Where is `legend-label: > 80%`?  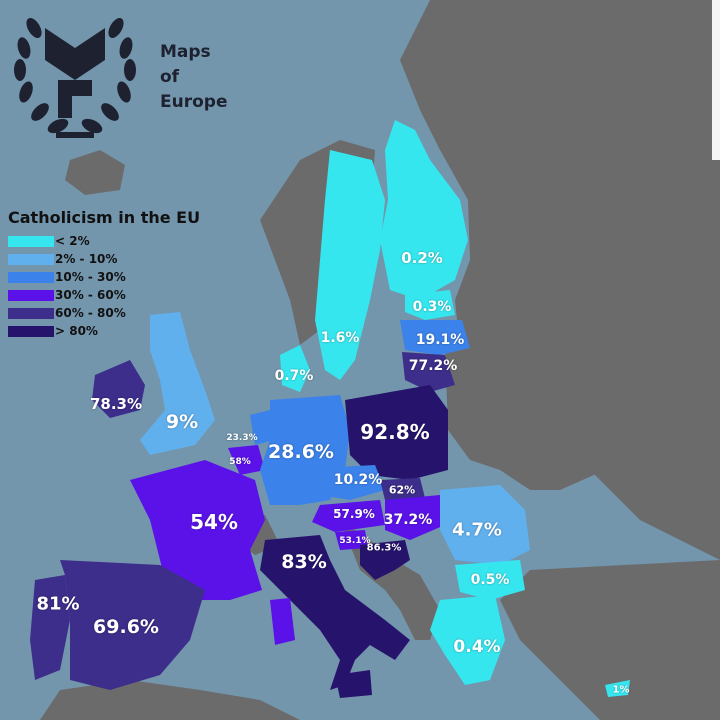
legend-label: > 80% is located at coordinates (76, 331).